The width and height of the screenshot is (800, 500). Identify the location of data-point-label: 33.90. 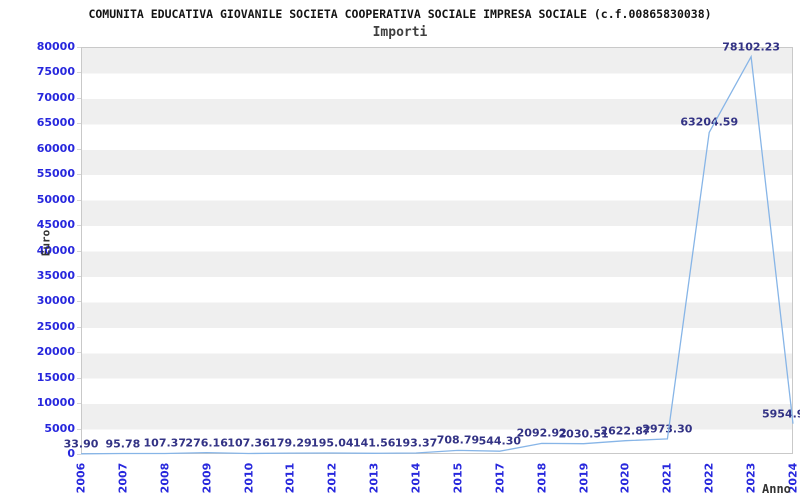
(81, 444).